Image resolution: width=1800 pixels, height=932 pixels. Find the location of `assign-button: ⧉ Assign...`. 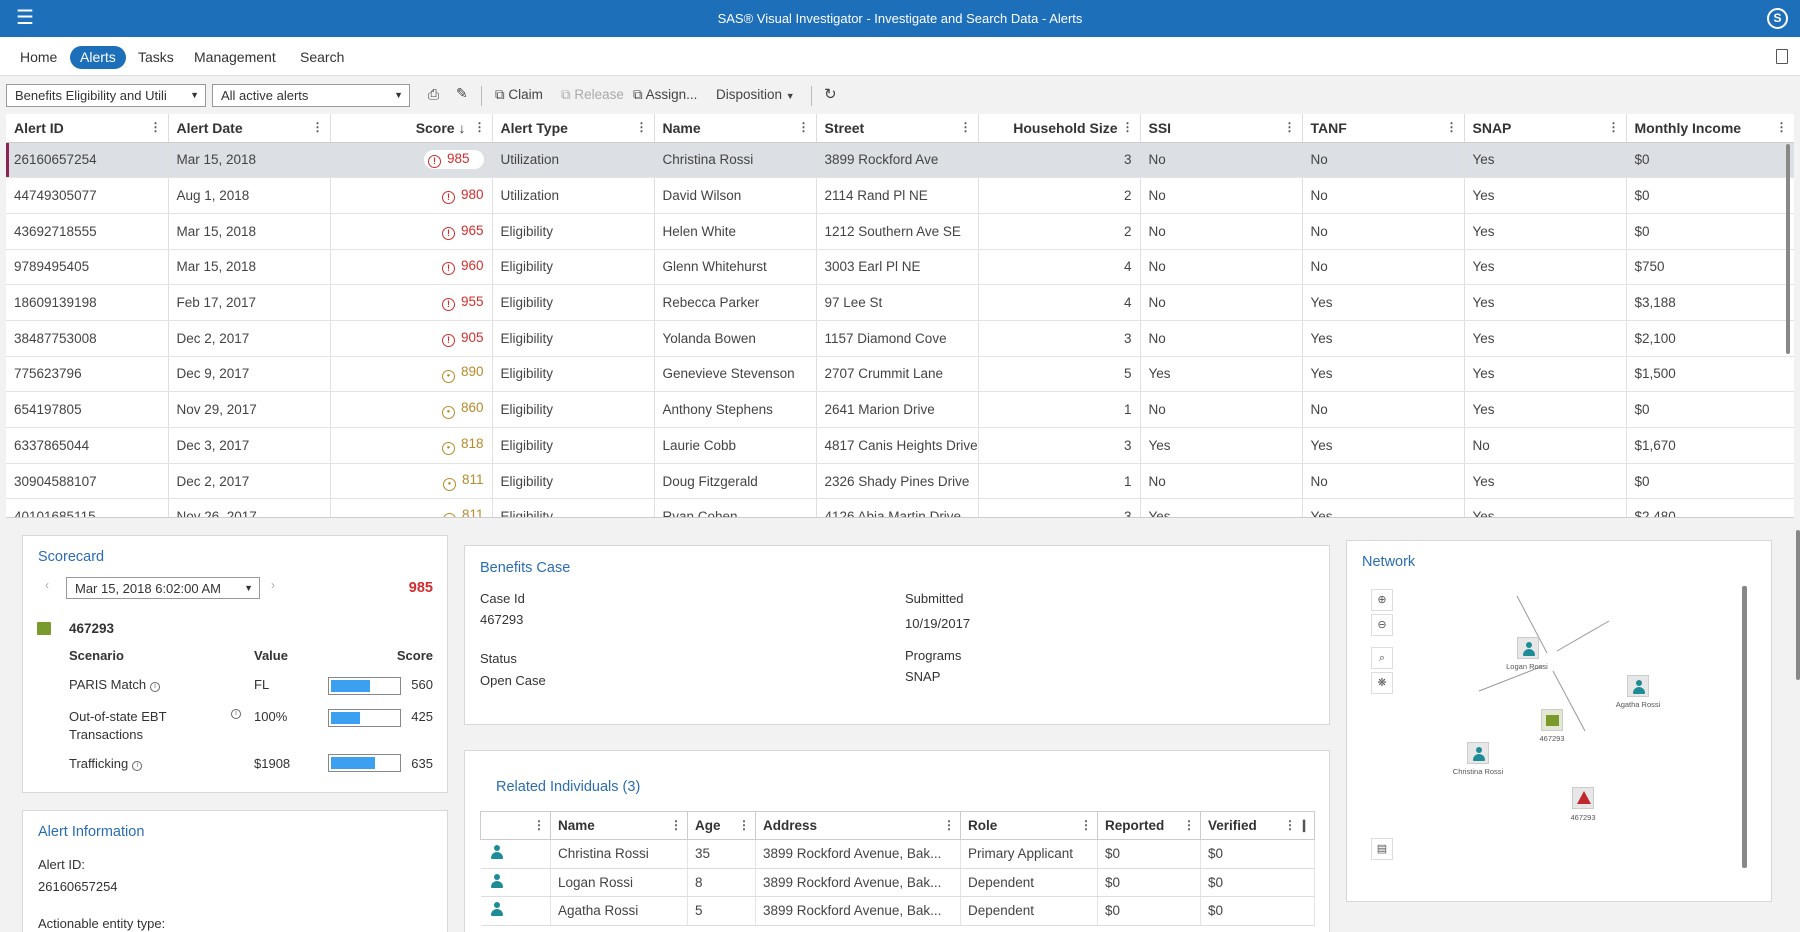

assign-button: ⧉ Assign... is located at coordinates (665, 95).